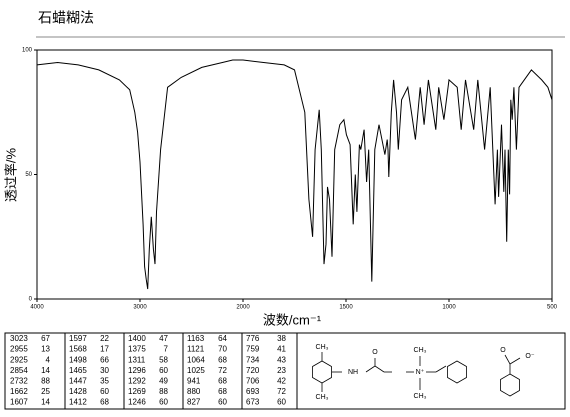  Describe the element at coordinates (27, 51) in the screenshot. I see `y-tick-label: 100` at that location.